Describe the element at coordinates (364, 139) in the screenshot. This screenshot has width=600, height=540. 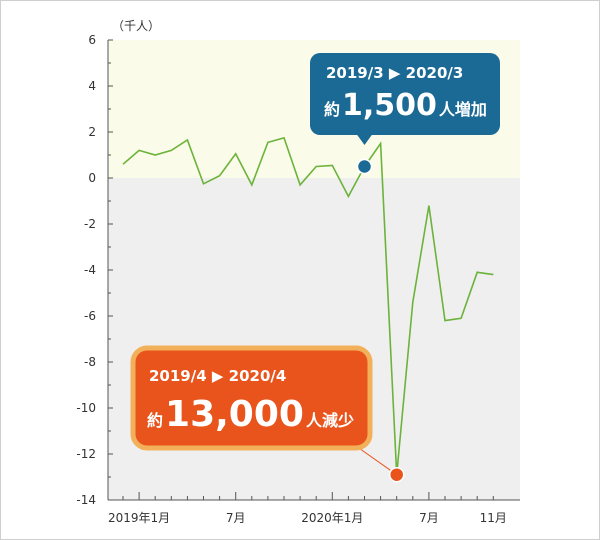
I see `callout-pointer` at that location.